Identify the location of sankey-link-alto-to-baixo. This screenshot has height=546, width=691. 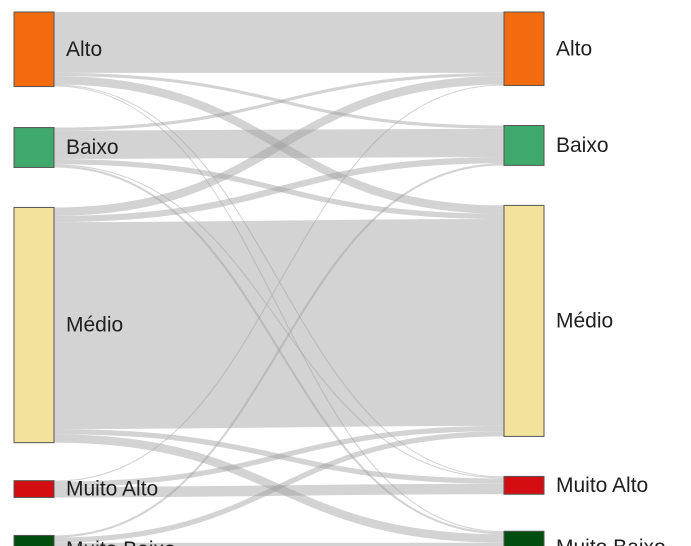
(279, 100).